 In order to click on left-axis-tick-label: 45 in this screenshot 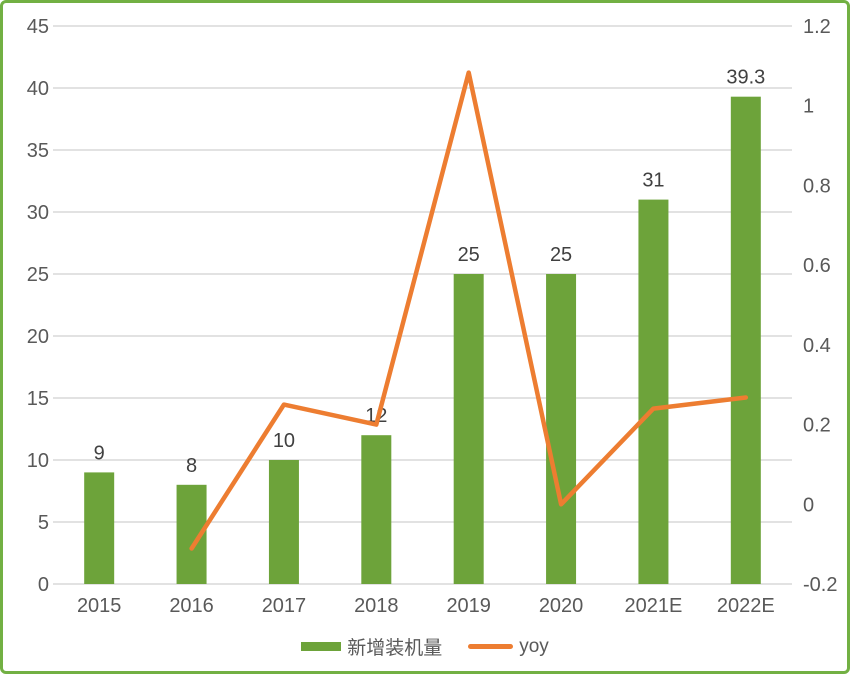, I will do `click(38, 27)`.